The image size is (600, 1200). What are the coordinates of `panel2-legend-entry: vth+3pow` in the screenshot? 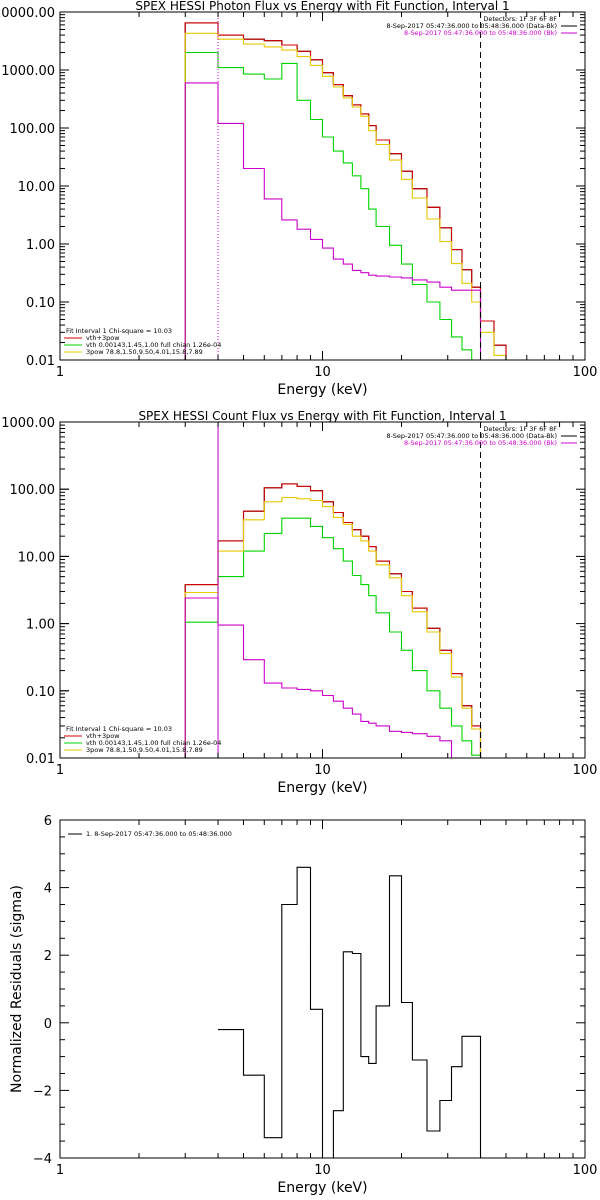 It's located at (103, 736).